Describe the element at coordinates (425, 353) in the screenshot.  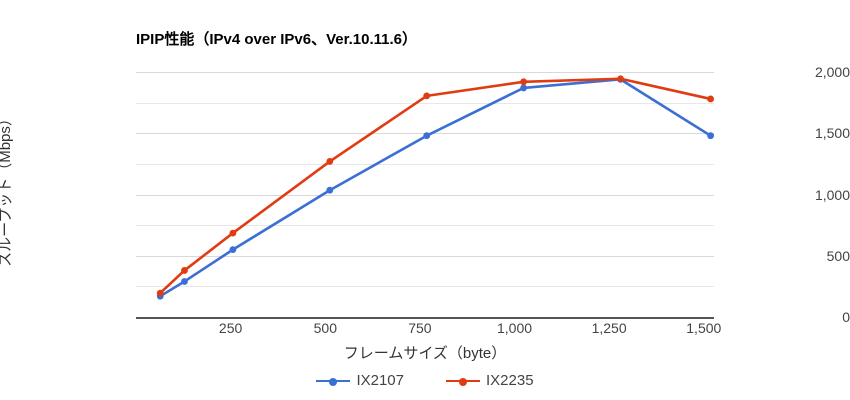
I see `x-axis-title: フレームサイズ（byte）` at that location.